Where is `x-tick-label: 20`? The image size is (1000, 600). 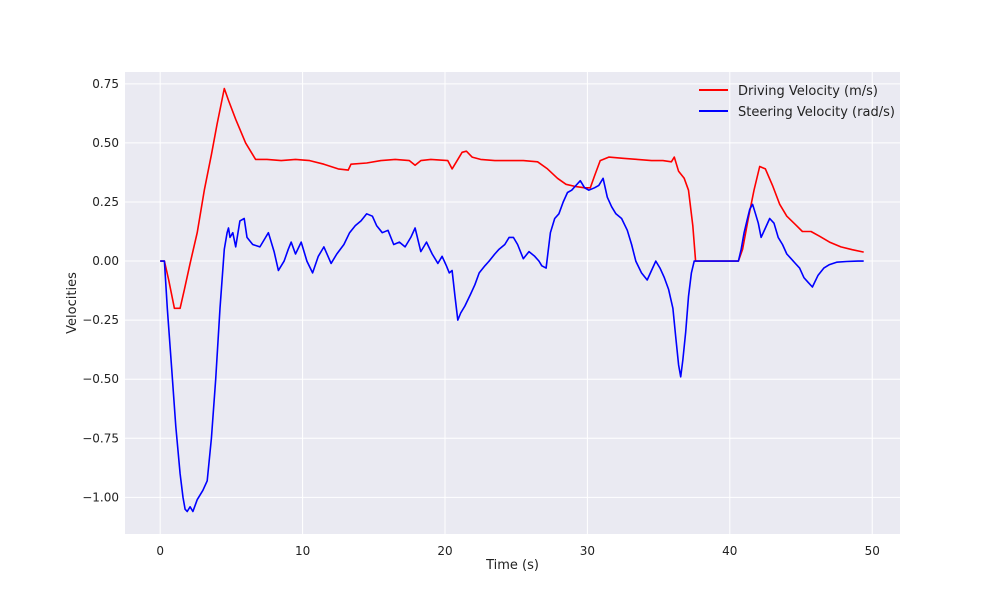
x-tick-label: 20 is located at coordinates (444, 551).